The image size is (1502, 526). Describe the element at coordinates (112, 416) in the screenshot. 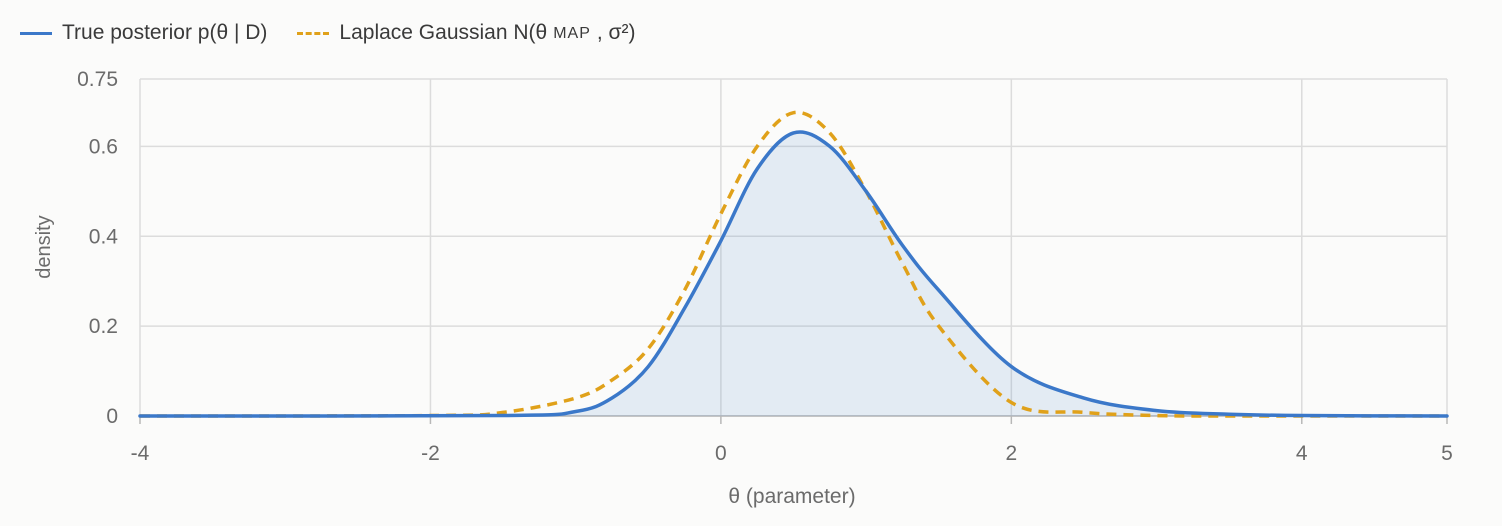

I see `y-tick-label: 0` at that location.